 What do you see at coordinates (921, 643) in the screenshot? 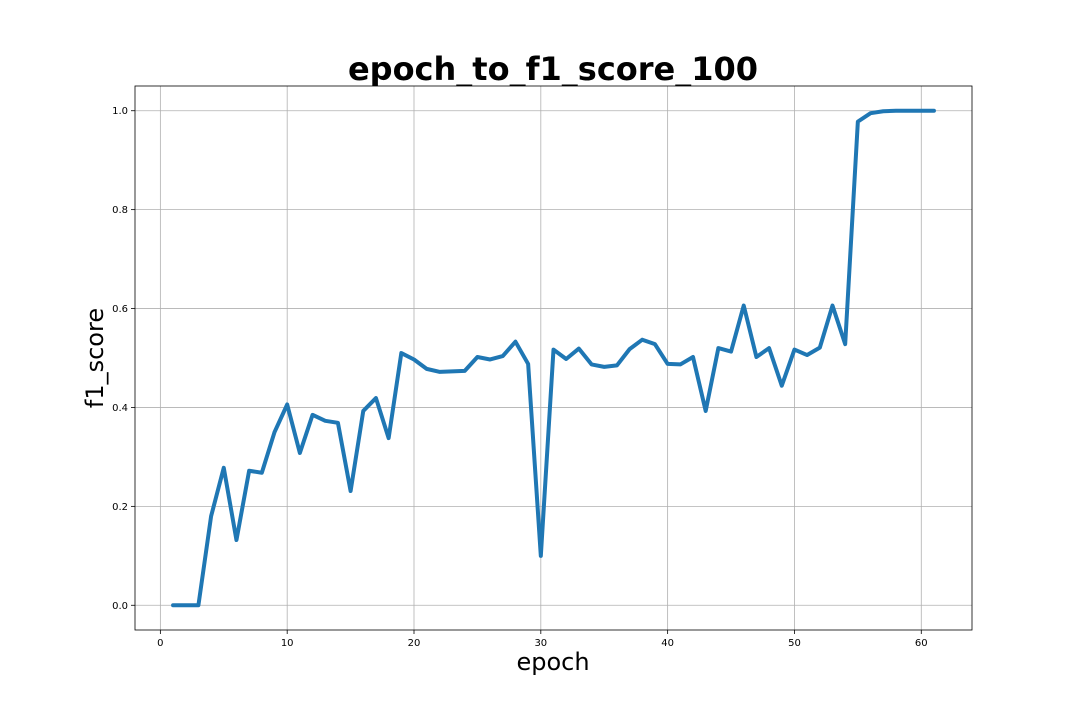
I see `x-tick-label: 60` at bounding box center [921, 643].